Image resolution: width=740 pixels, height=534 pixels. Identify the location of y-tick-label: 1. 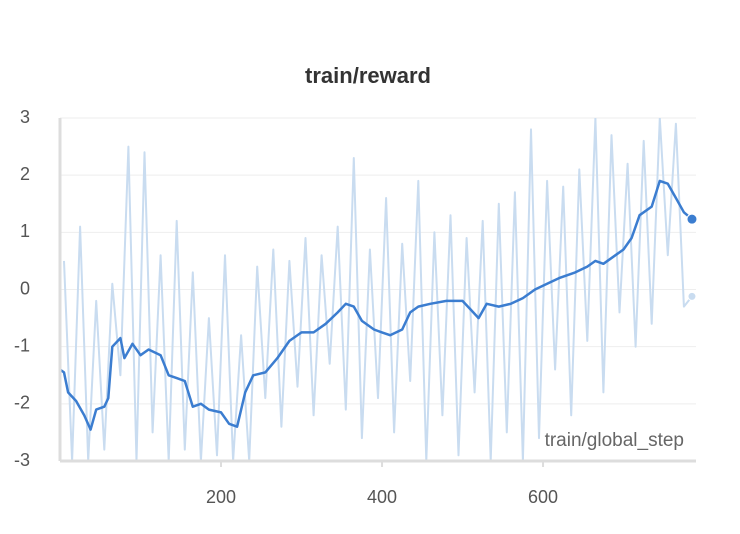
(25, 231).